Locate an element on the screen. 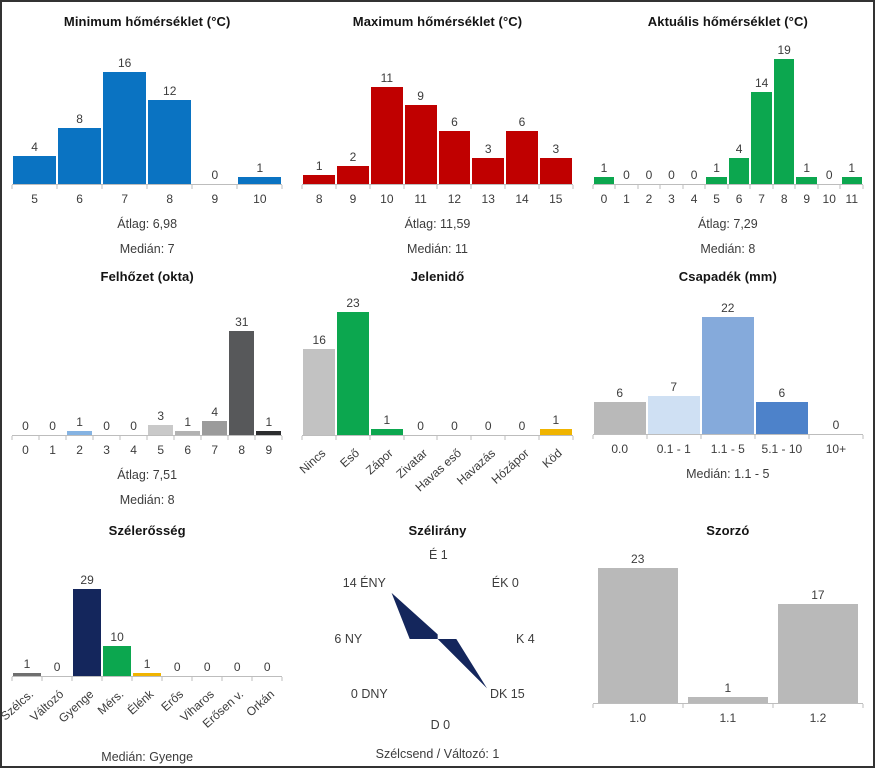  bar-value-label: 0 is located at coordinates (57, 667).